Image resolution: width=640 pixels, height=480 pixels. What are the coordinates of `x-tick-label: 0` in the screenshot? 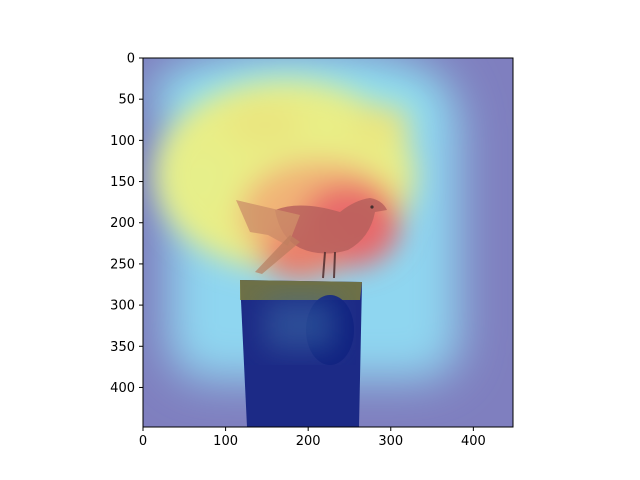 It's located at (143, 441).